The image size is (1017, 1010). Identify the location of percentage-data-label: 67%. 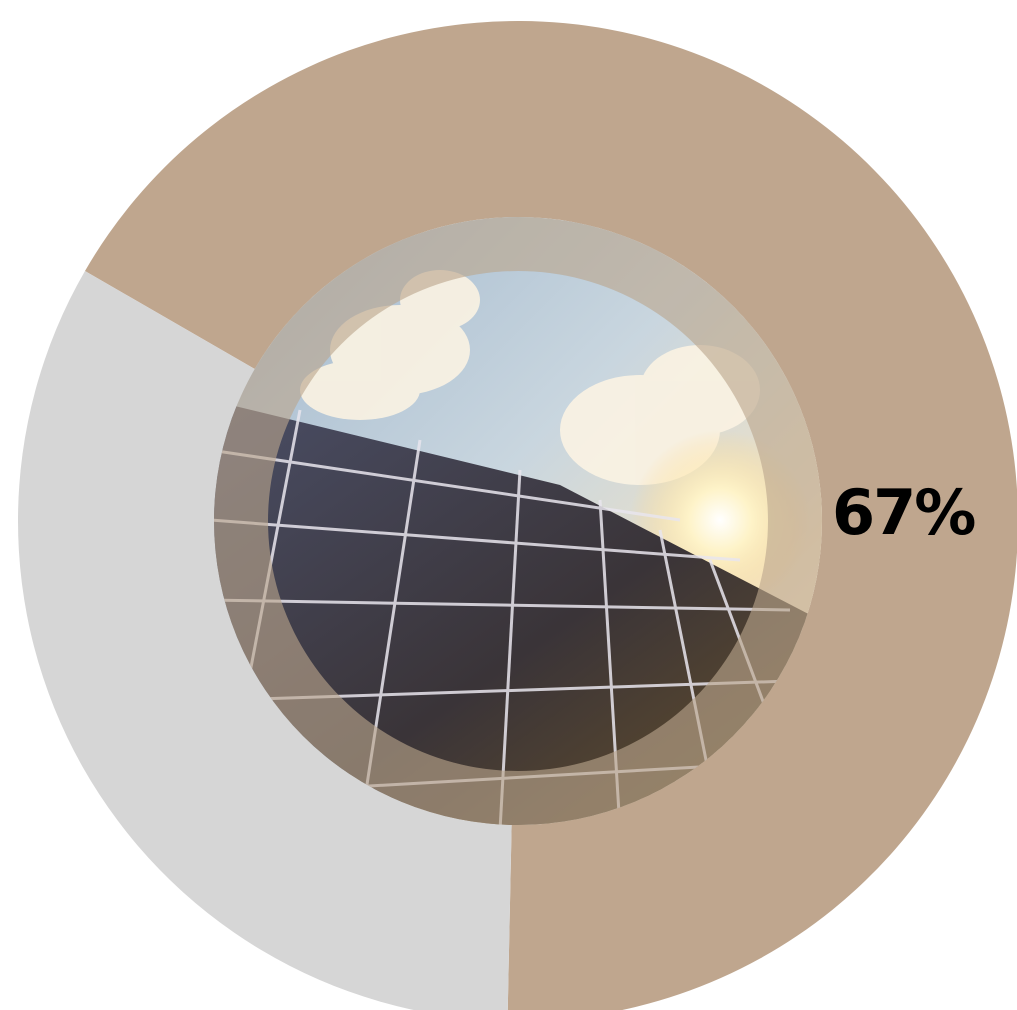
(904, 512).